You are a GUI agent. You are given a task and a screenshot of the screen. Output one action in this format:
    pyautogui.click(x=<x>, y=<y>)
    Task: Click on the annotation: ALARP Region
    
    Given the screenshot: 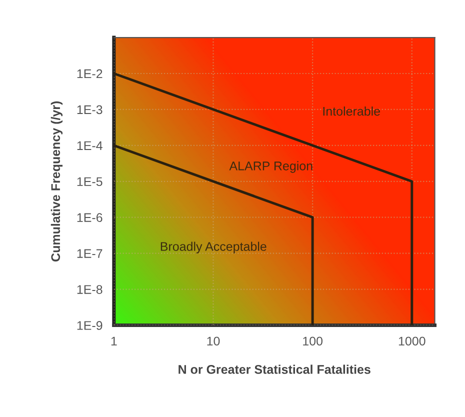 What is the action you would take?
    pyautogui.click(x=270, y=167)
    